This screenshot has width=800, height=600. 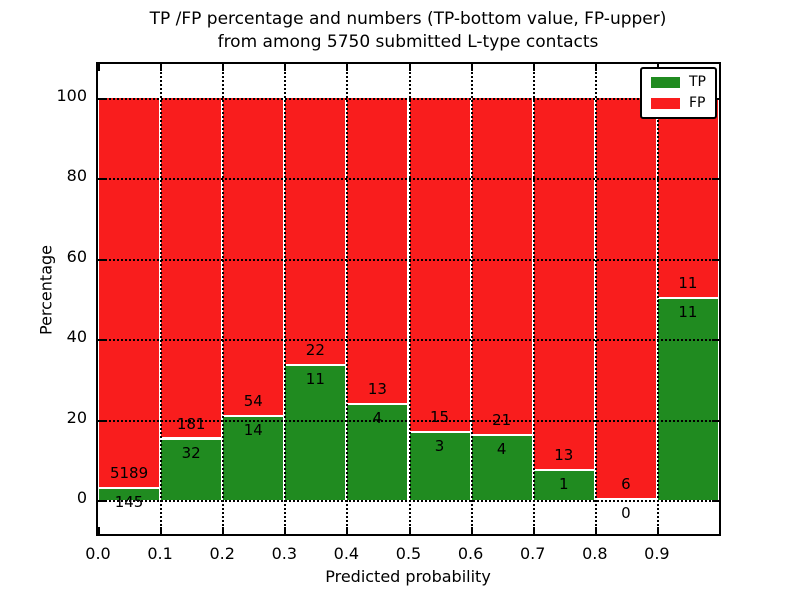 What do you see at coordinates (98, 553) in the screenshot?
I see `x-tick-label: 0.0` at bounding box center [98, 553].